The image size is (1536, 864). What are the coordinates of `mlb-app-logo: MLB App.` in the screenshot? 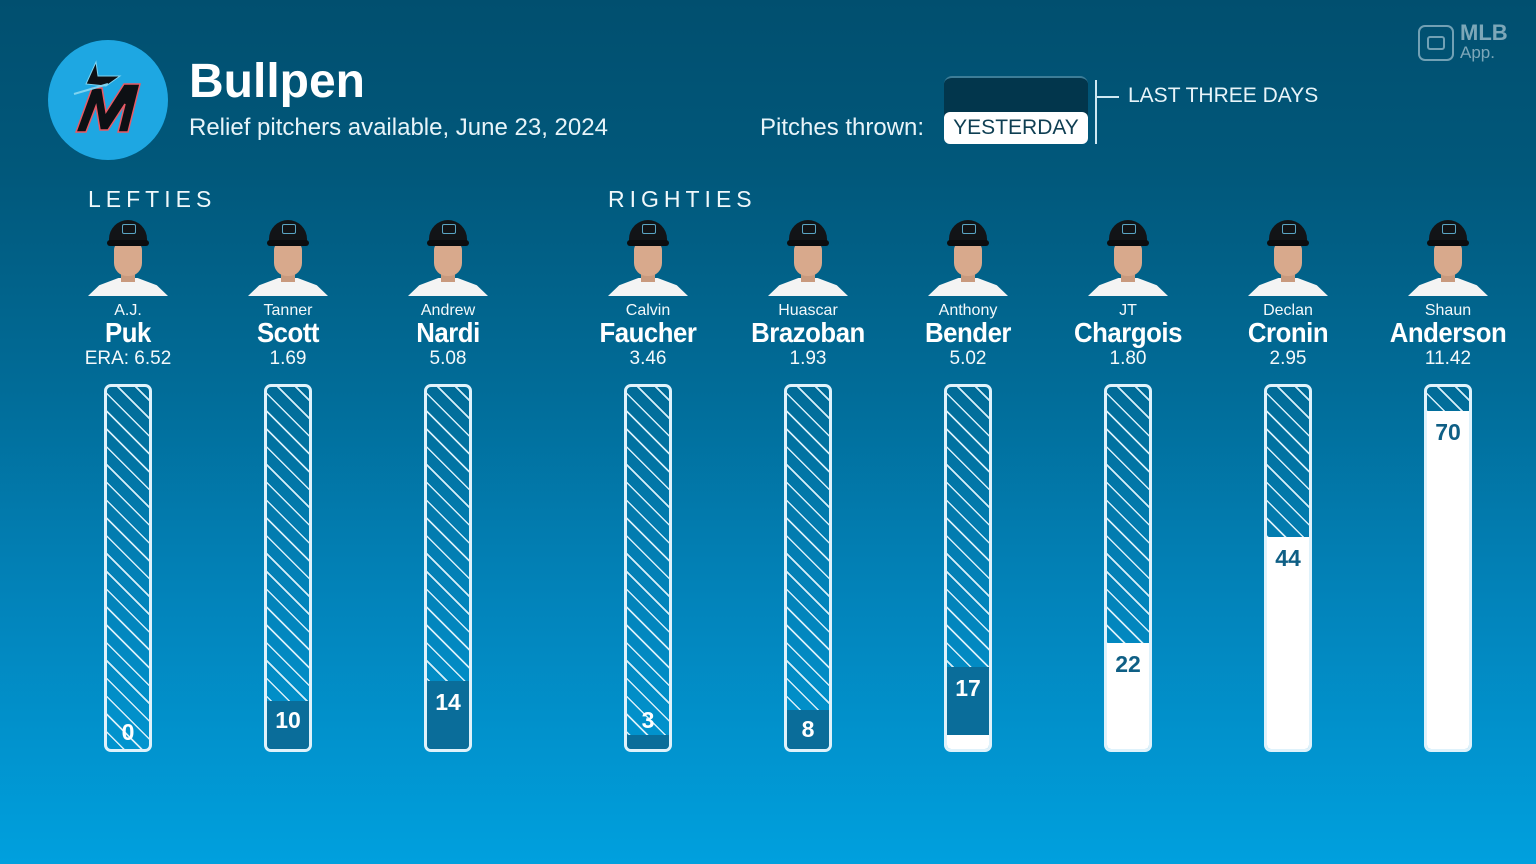 It's located at (1474, 44).